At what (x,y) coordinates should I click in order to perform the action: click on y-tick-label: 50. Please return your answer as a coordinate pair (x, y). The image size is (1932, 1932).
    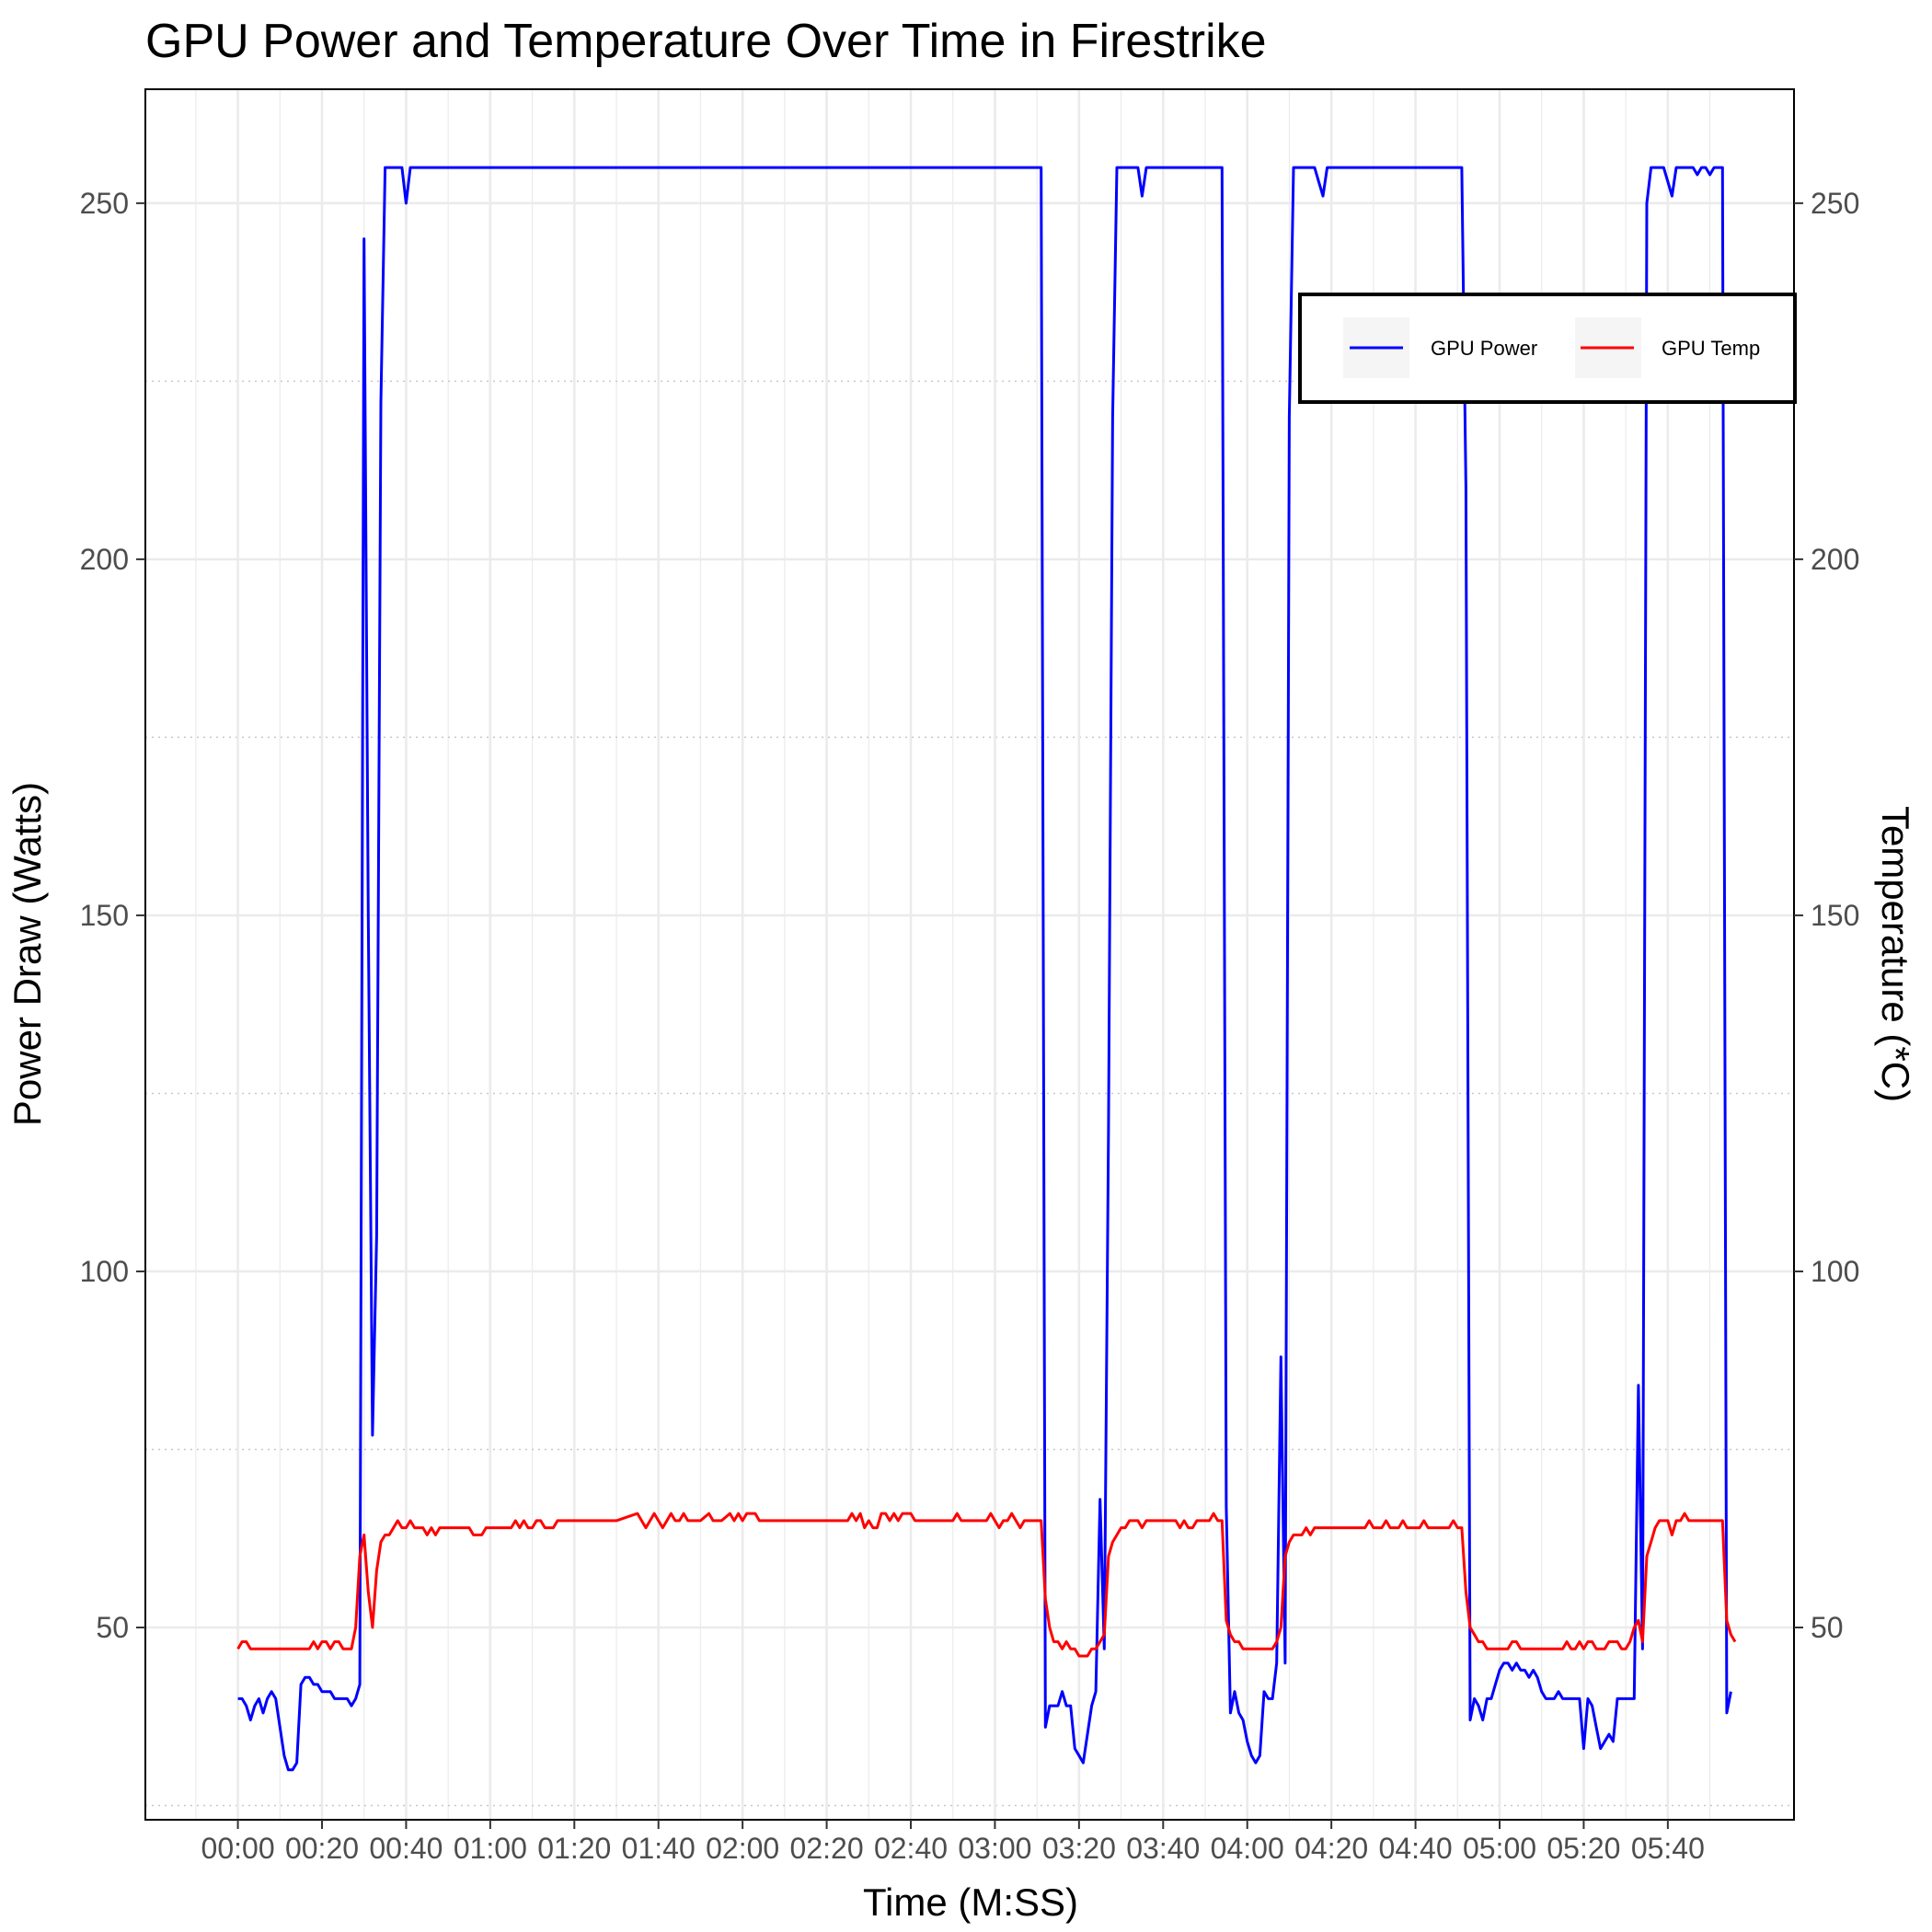
    Looking at the image, I should click on (112, 1627).